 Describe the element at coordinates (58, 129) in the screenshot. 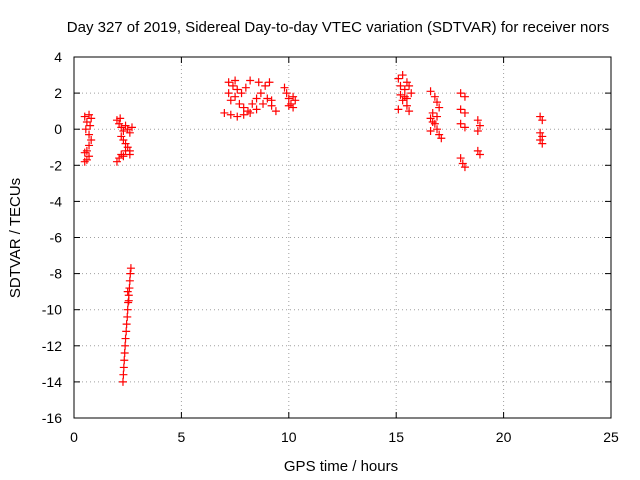

I see `y-tick-label: 0` at that location.